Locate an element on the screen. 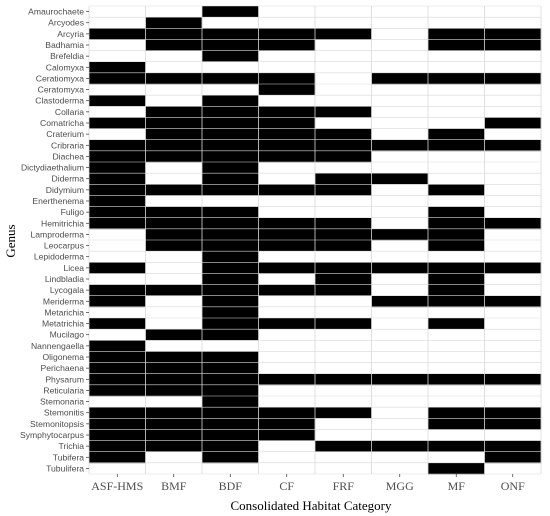 This screenshot has height=516, width=550. cell-symphytocarpus-cf is located at coordinates (287, 435).